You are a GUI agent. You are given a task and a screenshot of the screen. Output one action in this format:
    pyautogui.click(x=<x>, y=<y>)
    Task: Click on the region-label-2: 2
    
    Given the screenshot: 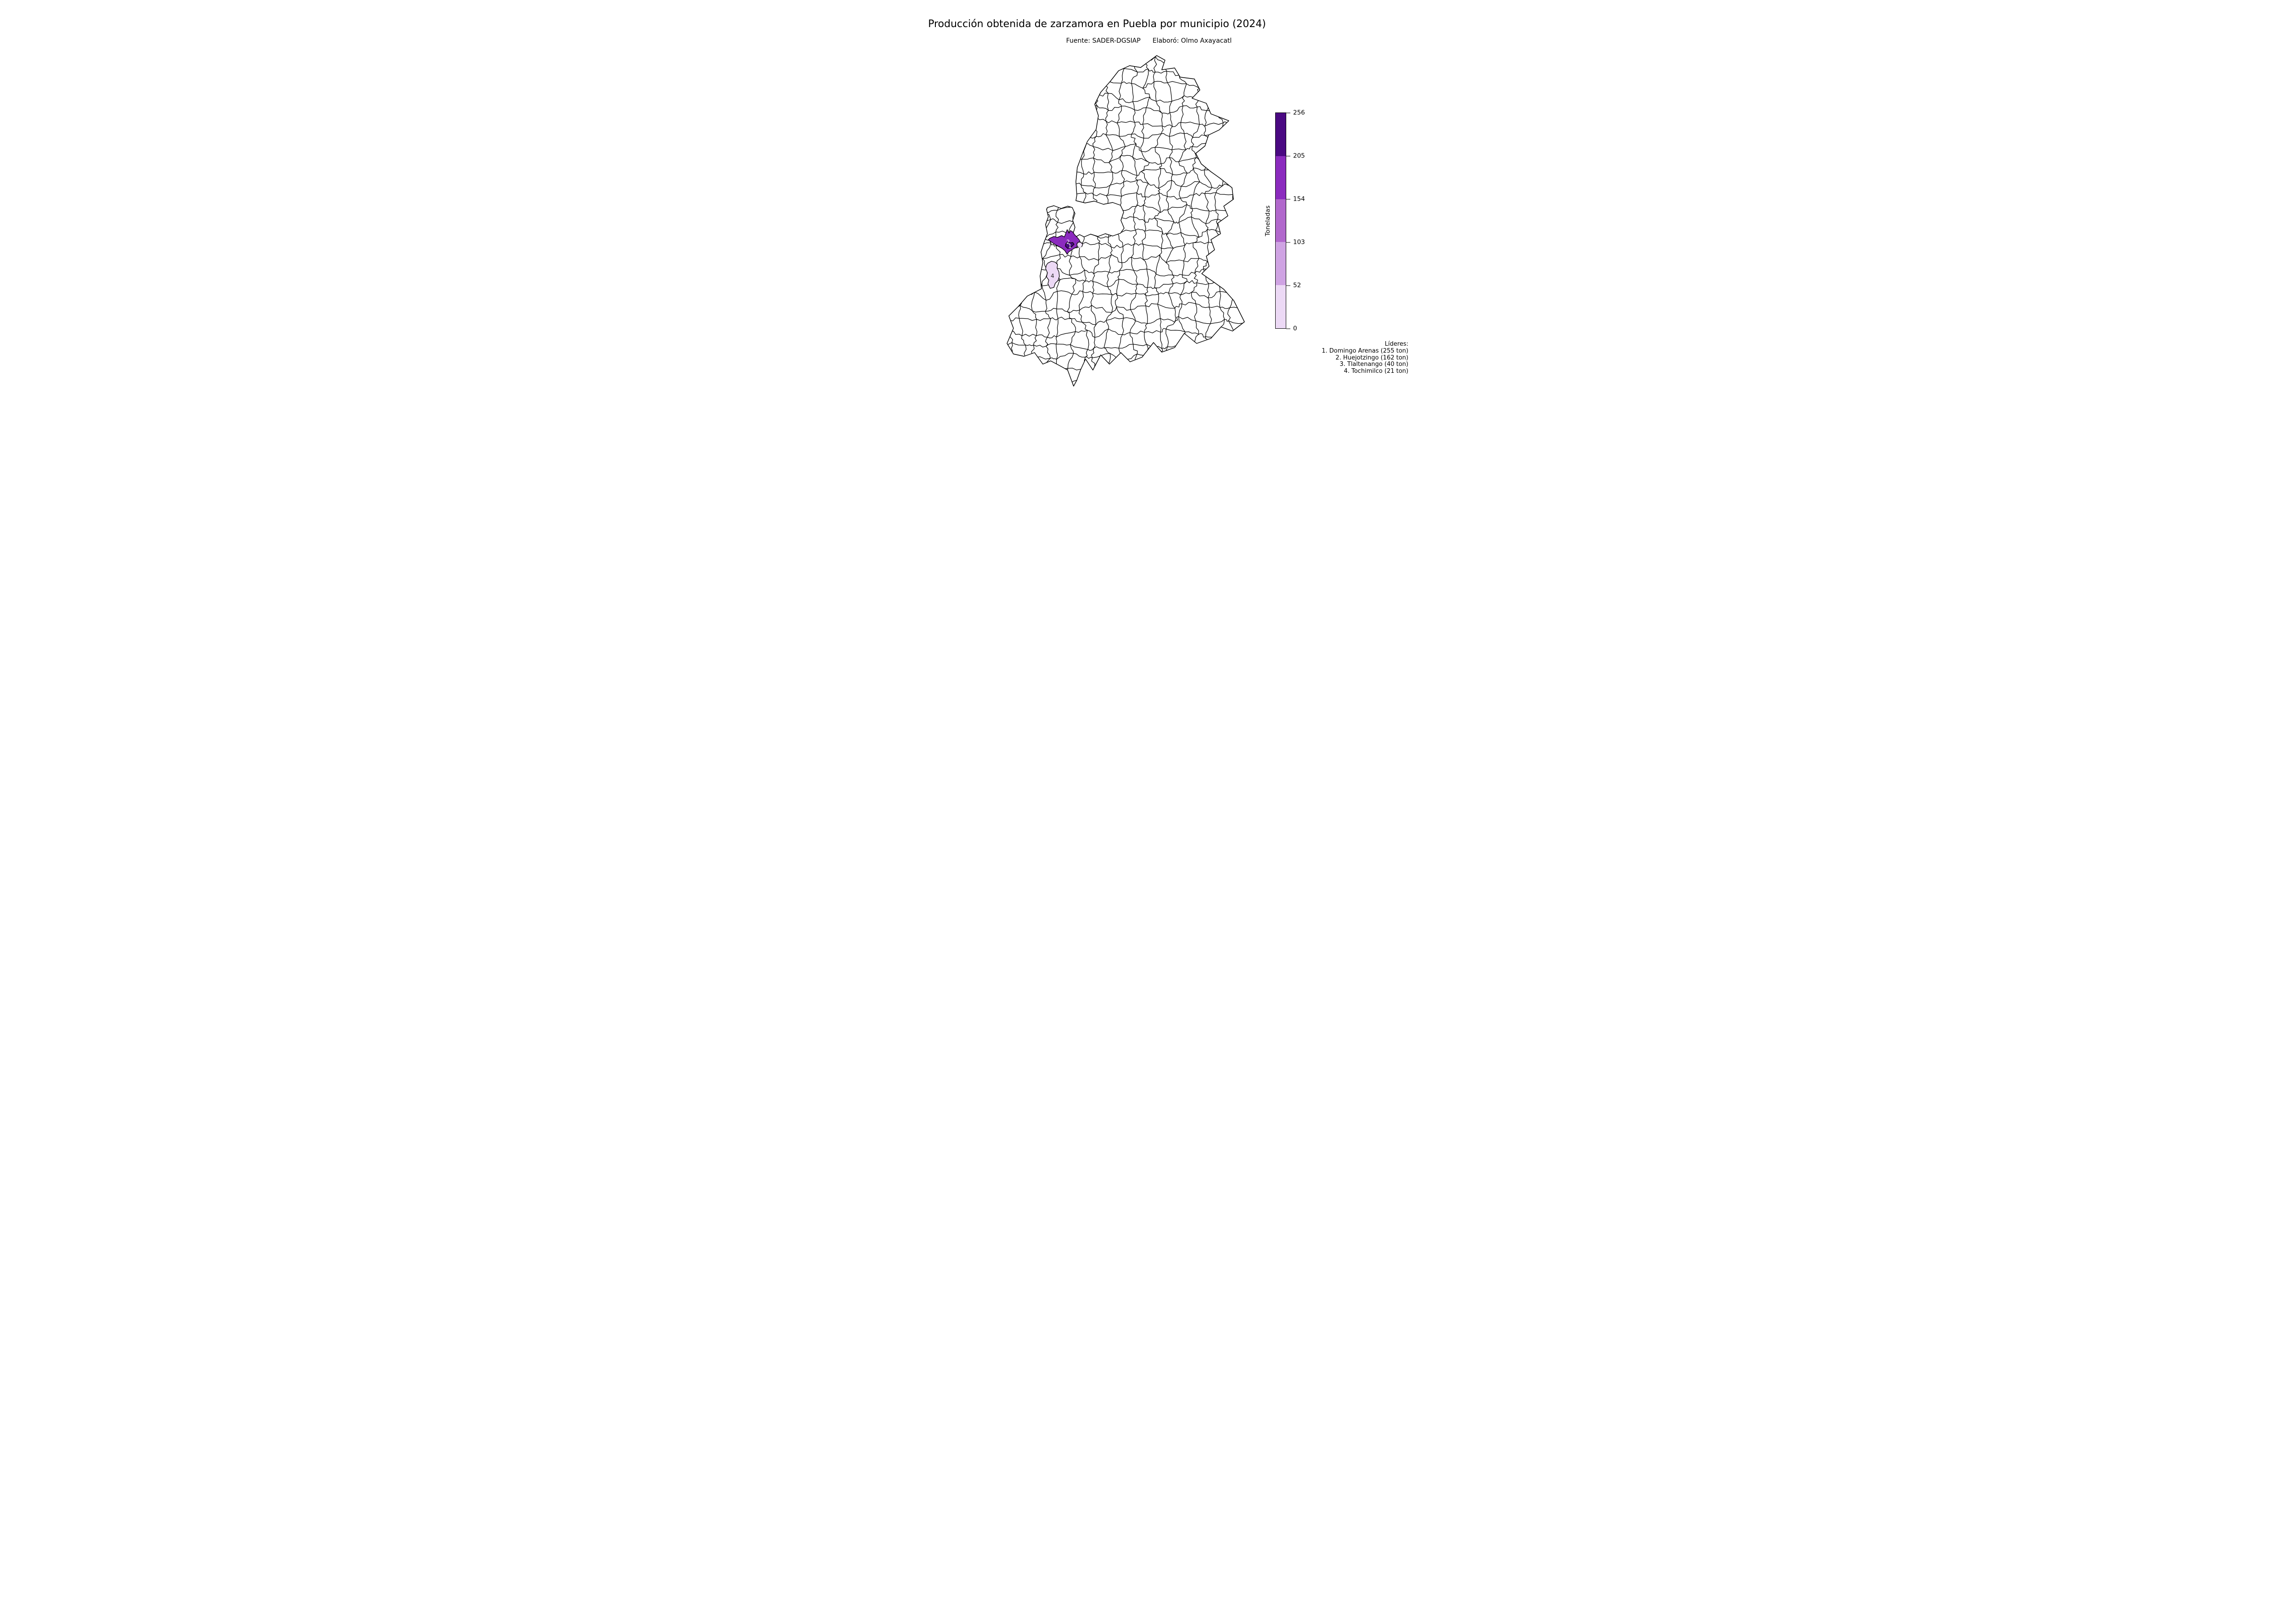 What is the action you would take?
    pyautogui.click(x=1068, y=242)
    